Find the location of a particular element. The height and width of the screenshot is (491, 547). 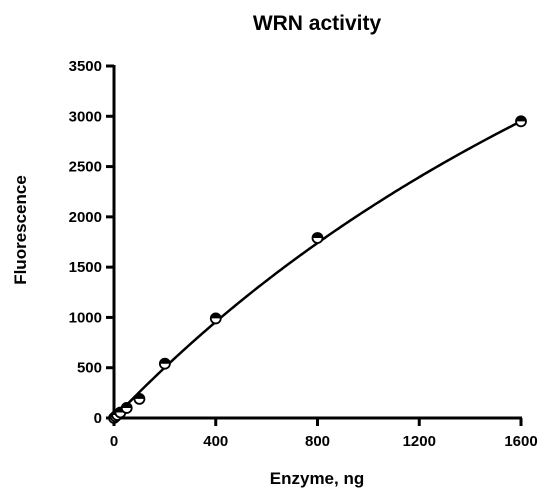

x-tick-label: 0 is located at coordinates (114, 441).